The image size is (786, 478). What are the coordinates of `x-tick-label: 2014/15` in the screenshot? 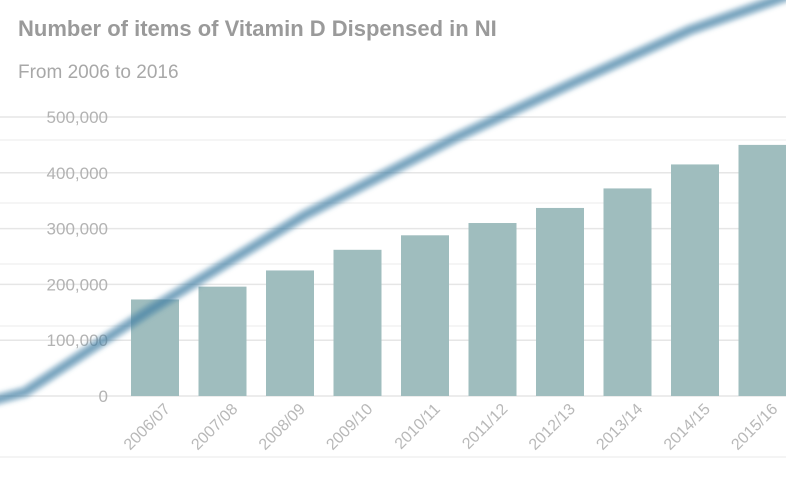 It's located at (687, 427).